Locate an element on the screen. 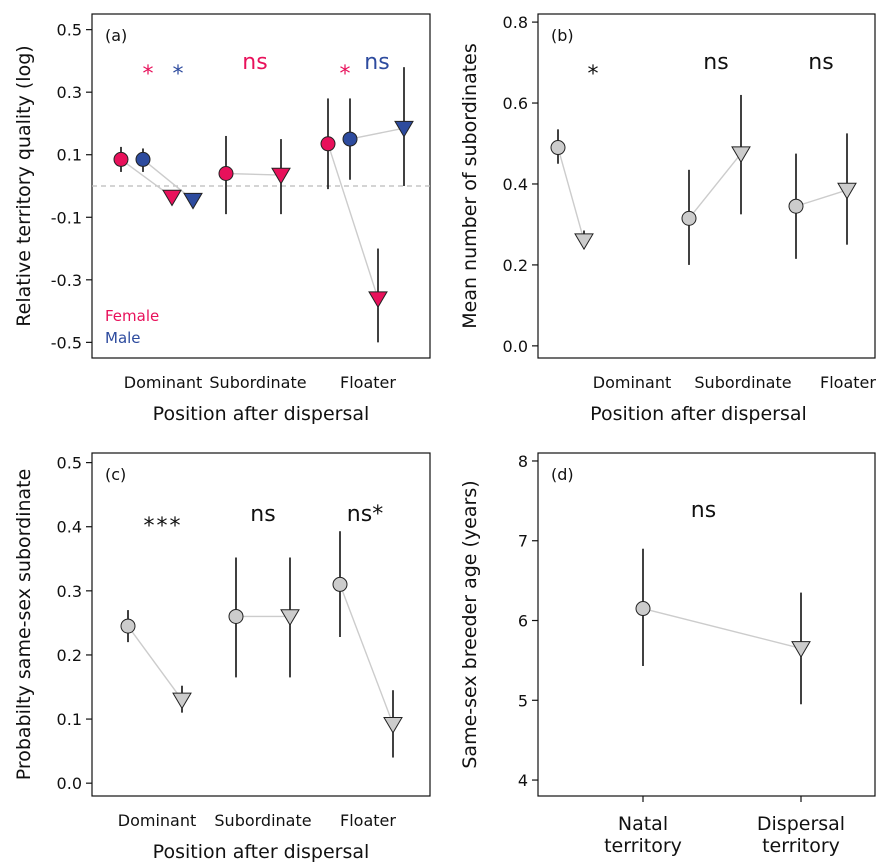 The image size is (882, 864). x-tick-label: Dispersal is located at coordinates (801, 824).